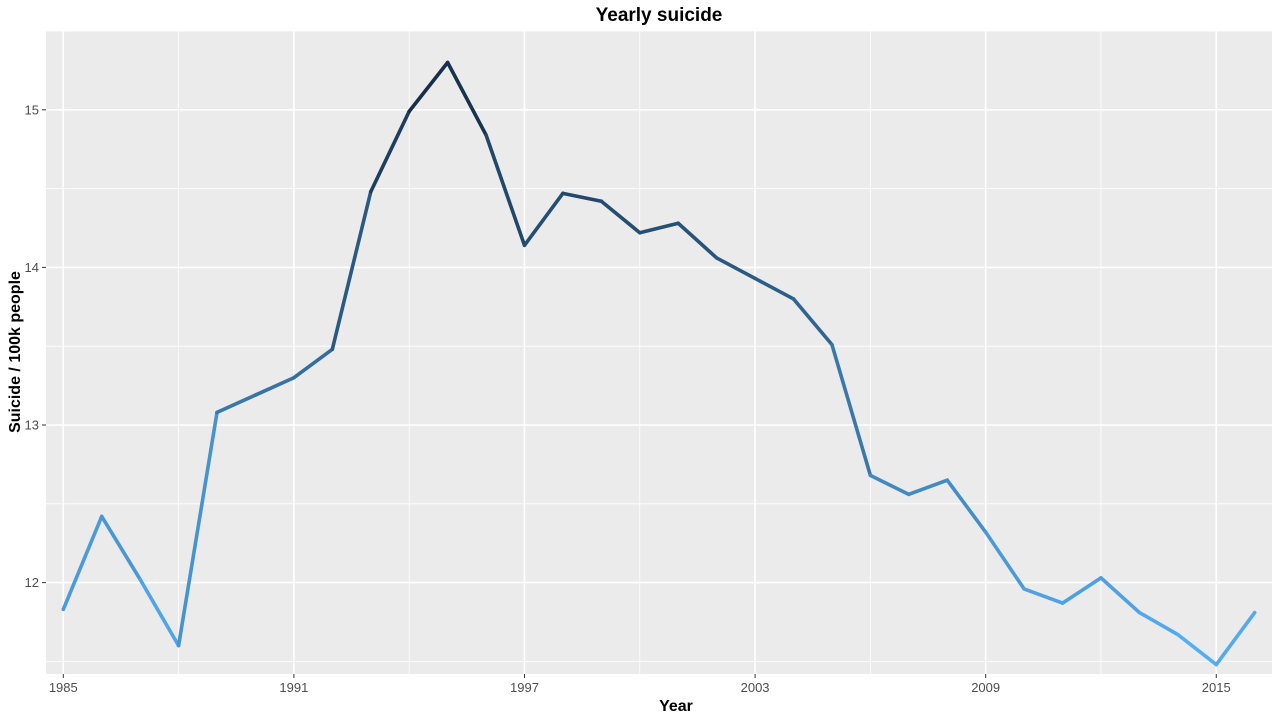 This screenshot has width=1280, height=720. What do you see at coordinates (524, 687) in the screenshot?
I see `x-tick-label: 1997` at bounding box center [524, 687].